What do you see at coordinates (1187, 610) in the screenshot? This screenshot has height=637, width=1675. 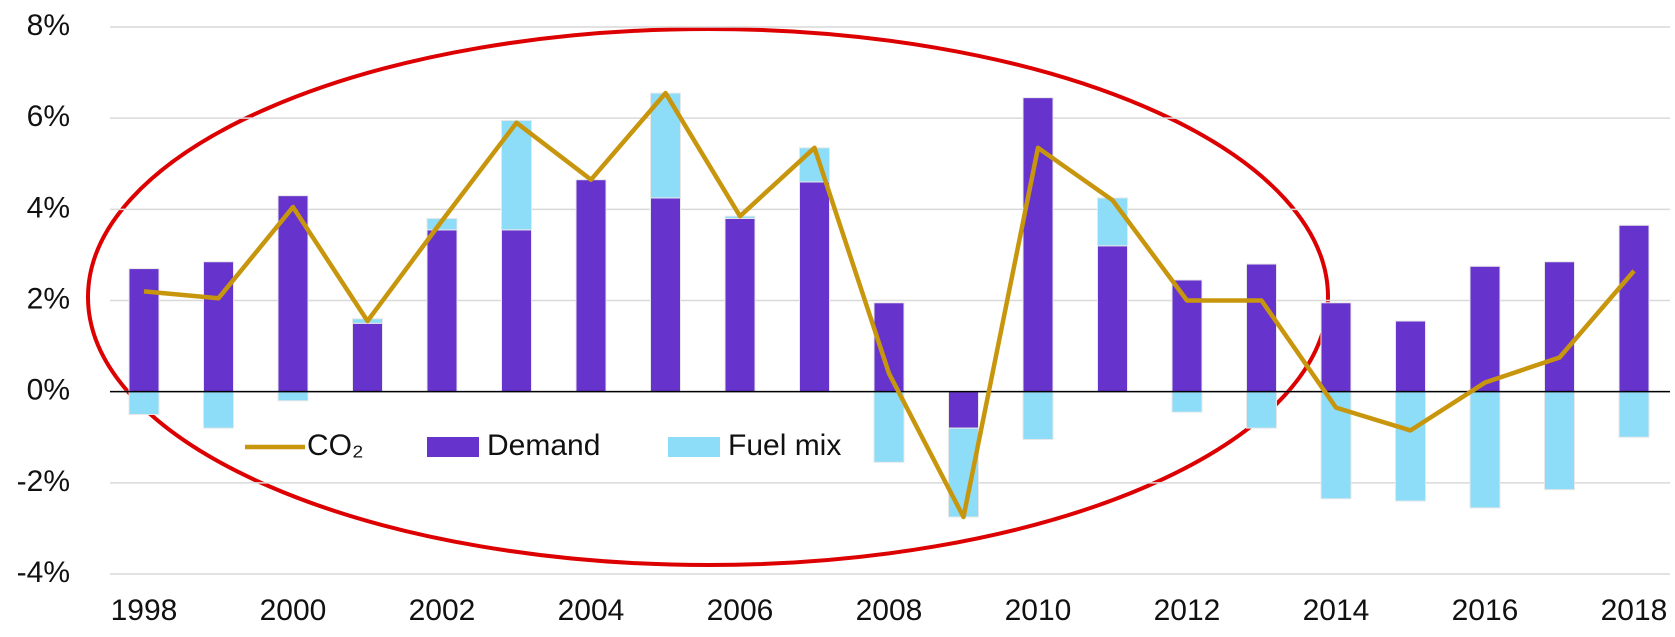 I see `x-tick-label: 2012` at bounding box center [1187, 610].